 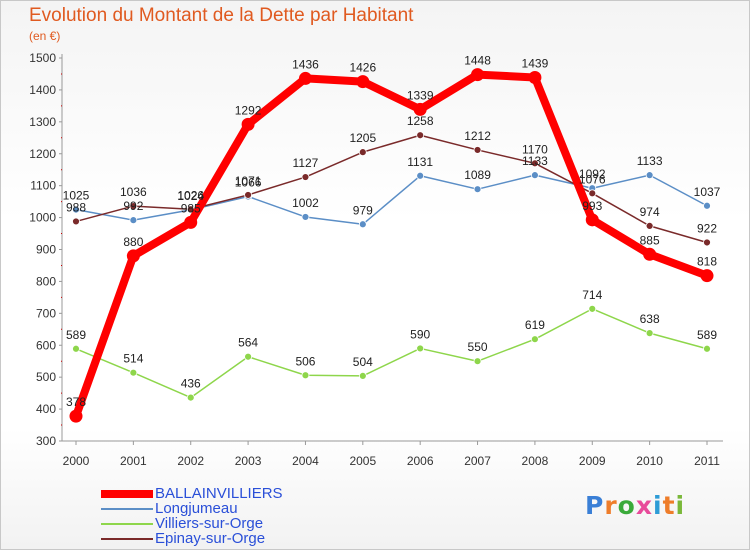 I want to click on data-label: 818, so click(x=707, y=262).